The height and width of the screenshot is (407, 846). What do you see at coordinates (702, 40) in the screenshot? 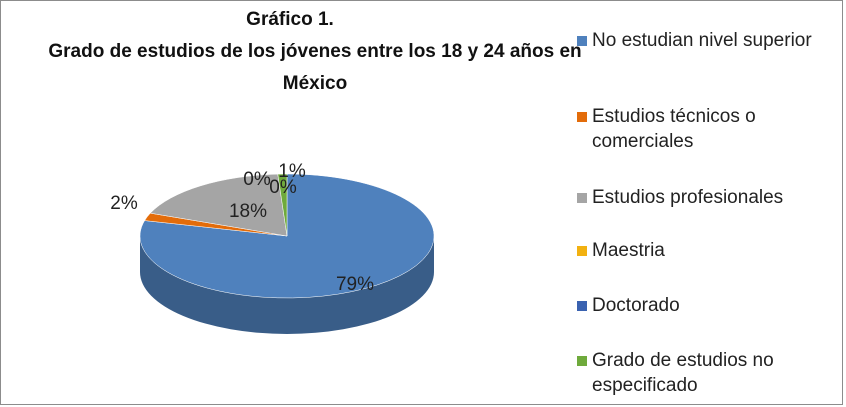
I see `legend-label: No estudian nivel superior` at bounding box center [702, 40].